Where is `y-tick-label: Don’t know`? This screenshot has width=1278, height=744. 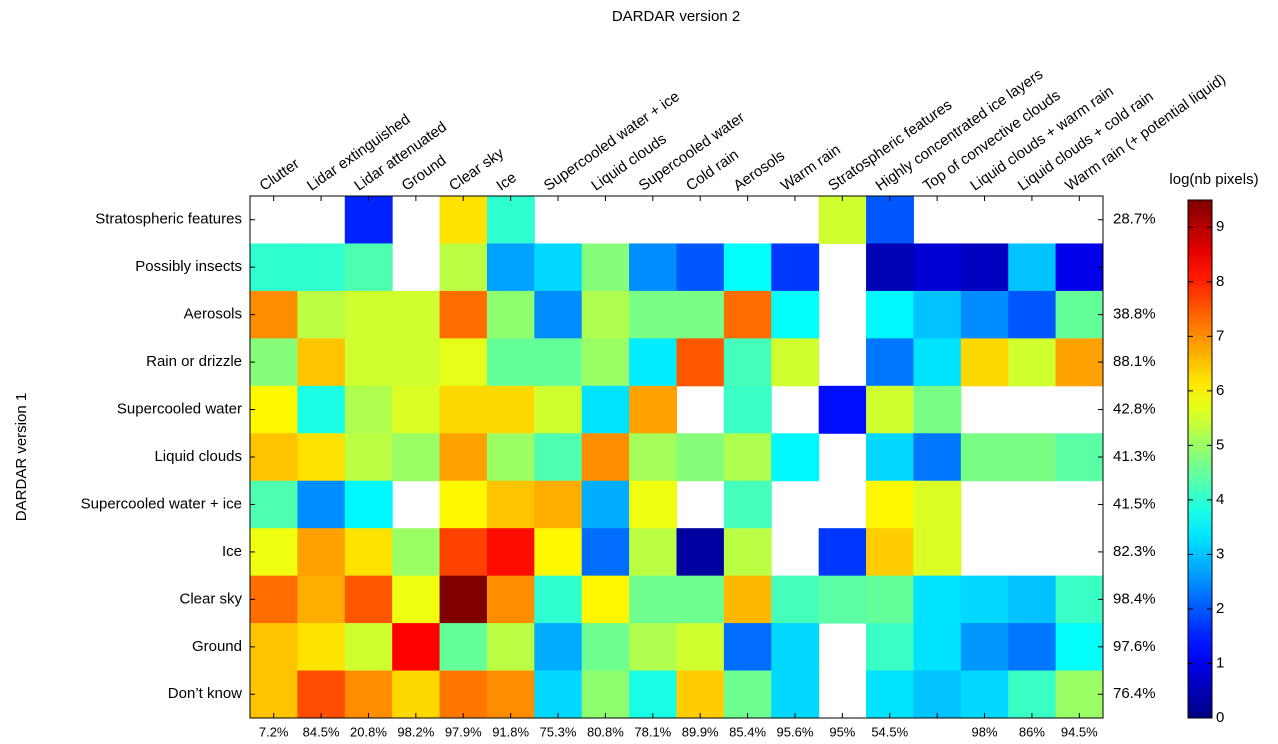
y-tick-label: Don’t know is located at coordinates (205, 693).